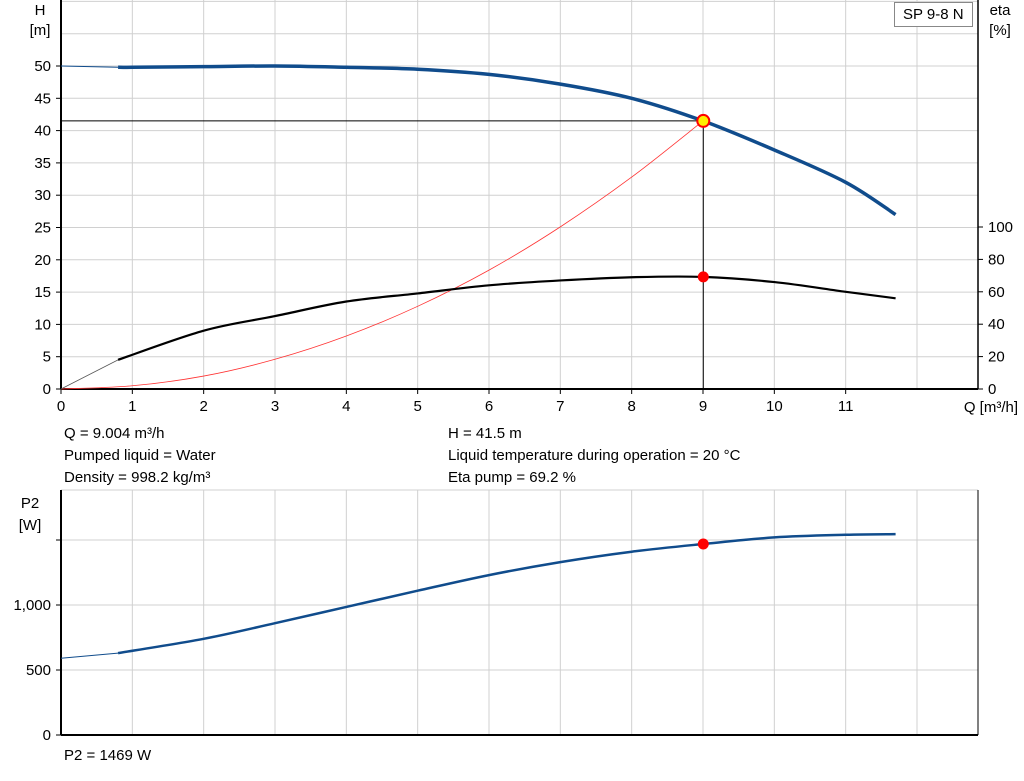  I want to click on duty-point-eta, so click(703, 277).